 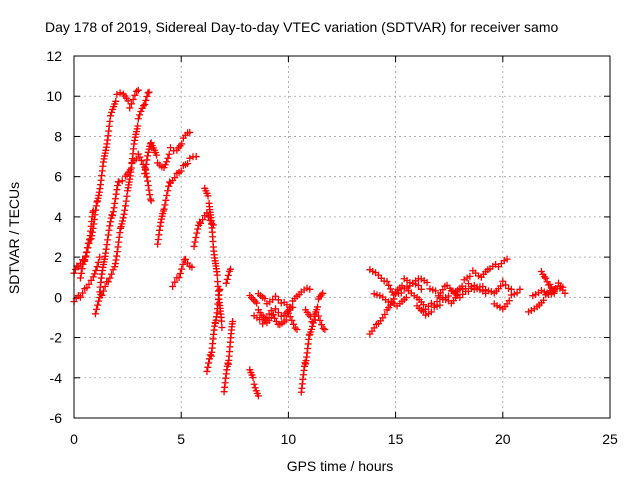 I want to click on x-axis-title: GPS time / hours, so click(x=340, y=466).